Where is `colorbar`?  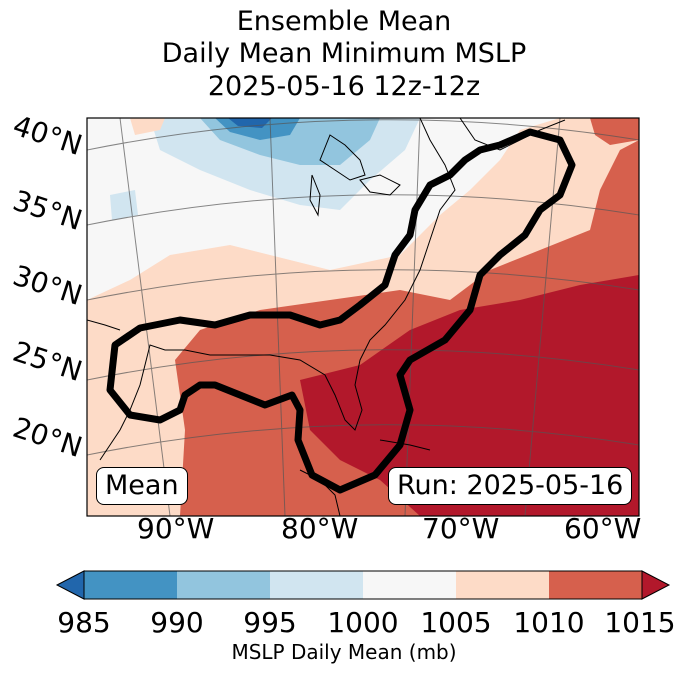
colorbar is located at coordinates (363, 585).